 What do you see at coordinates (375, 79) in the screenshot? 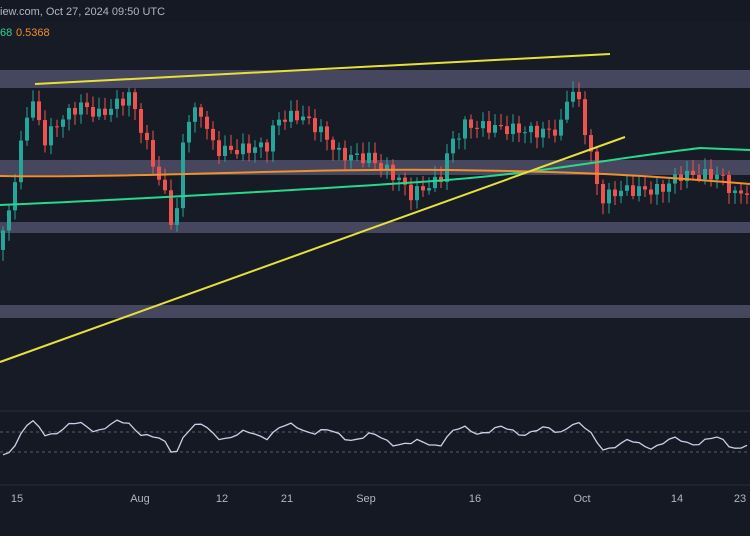
I see `zone` at bounding box center [375, 79].